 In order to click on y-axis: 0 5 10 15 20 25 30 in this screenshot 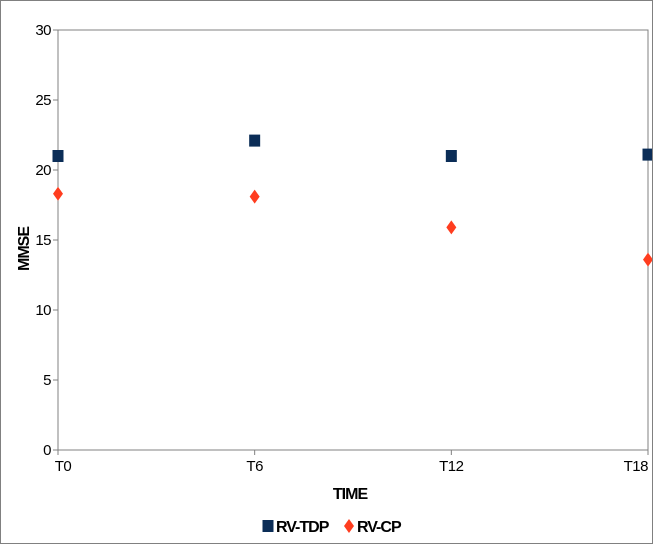, I will do `click(46, 240)`.